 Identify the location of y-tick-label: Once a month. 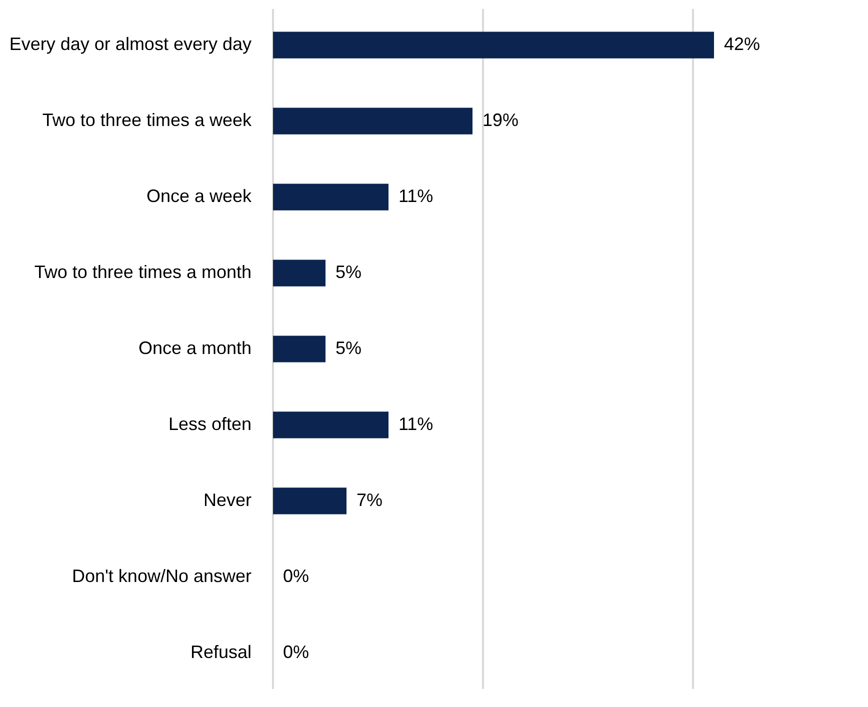
(195, 348).